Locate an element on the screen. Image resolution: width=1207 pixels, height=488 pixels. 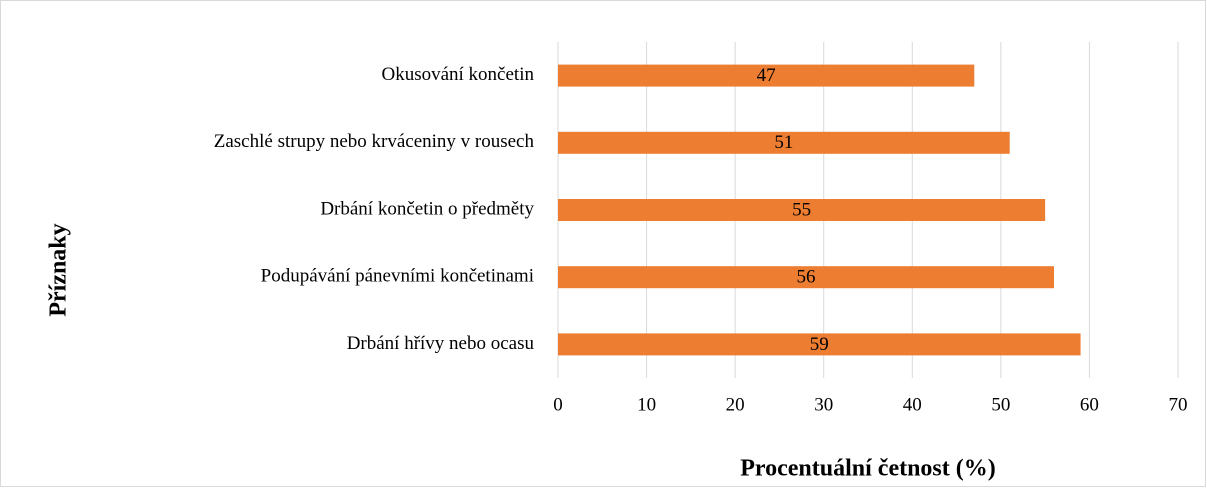
x-tick-label: 20 is located at coordinates (735, 404).